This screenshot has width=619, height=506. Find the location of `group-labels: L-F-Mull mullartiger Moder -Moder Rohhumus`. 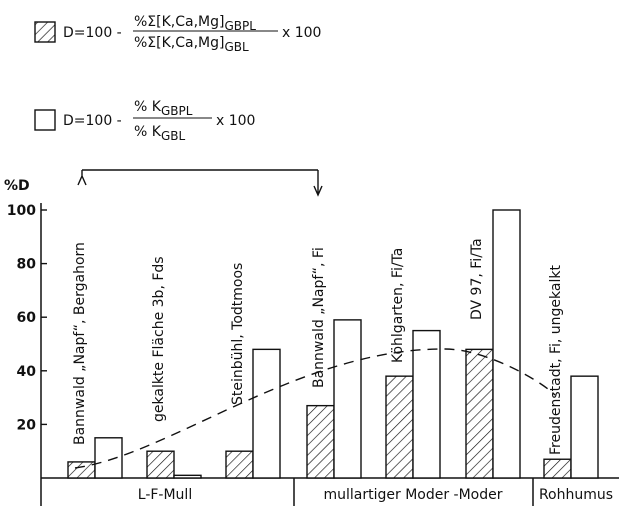

group-labels: L-F-Mull mullartiger Moder -Moder Rohhumus is located at coordinates (375, 495).